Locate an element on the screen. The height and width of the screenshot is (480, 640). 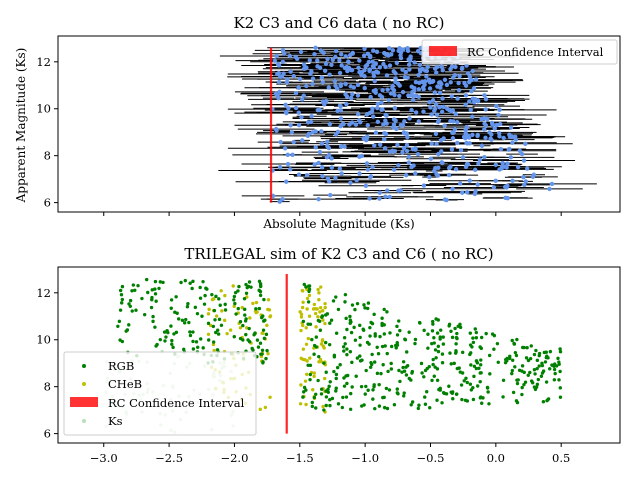
bottom-chart-title: TRILEGAL sim of K2 C3 and C6 ( no RC) is located at coordinates (338, 254).